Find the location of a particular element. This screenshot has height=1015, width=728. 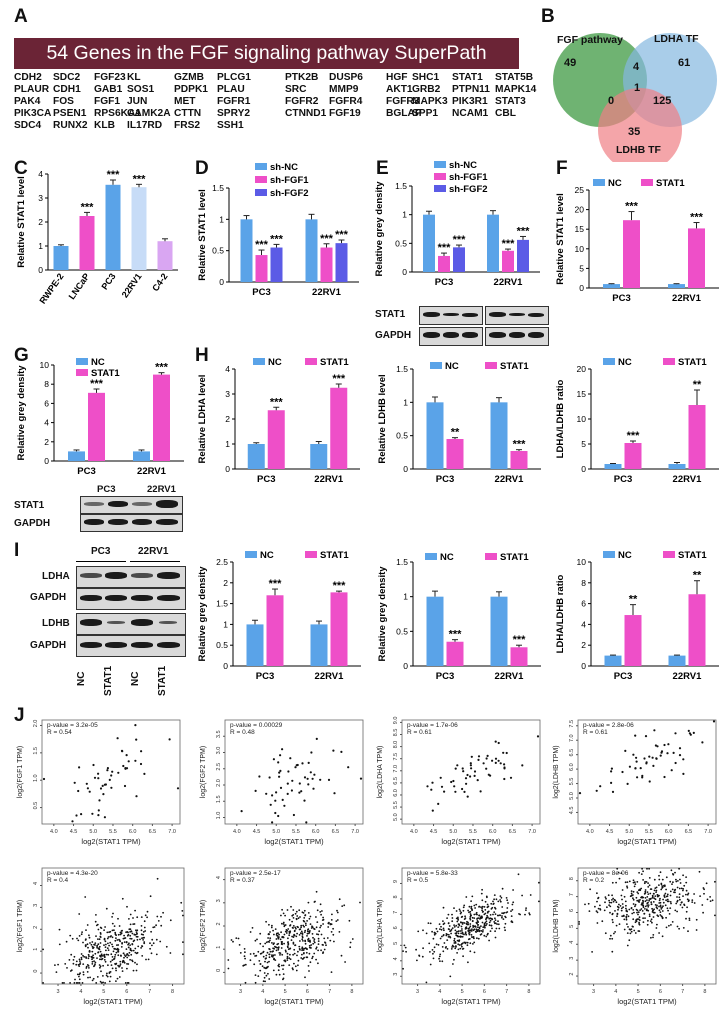

gene-name: KLB is located at coordinates (104, 125).